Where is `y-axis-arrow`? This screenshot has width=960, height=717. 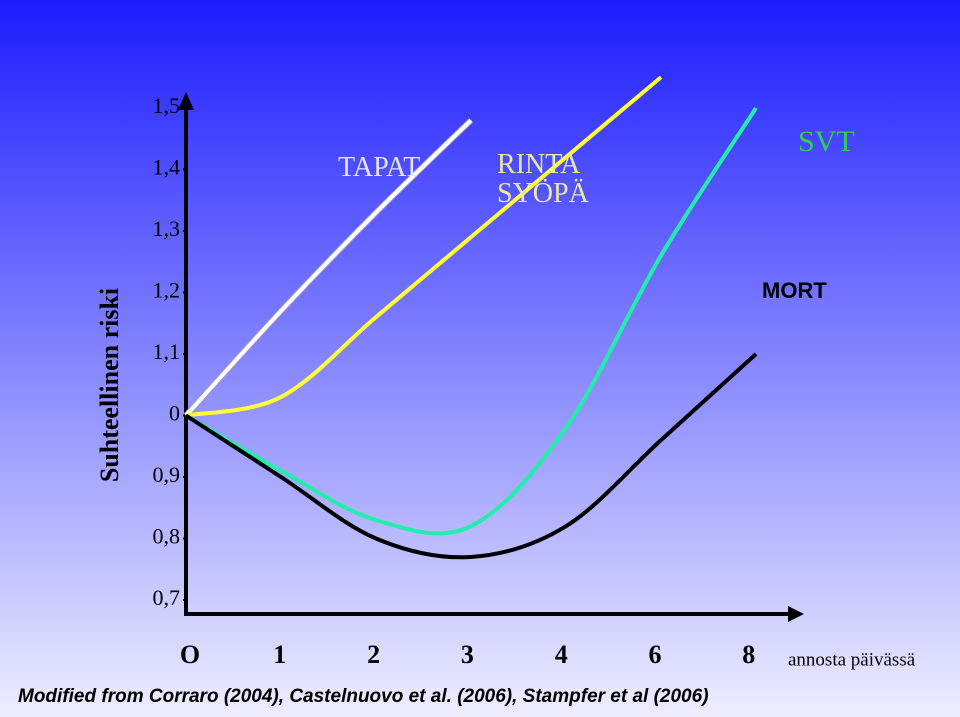
y-axis-arrow is located at coordinates (186, 101).